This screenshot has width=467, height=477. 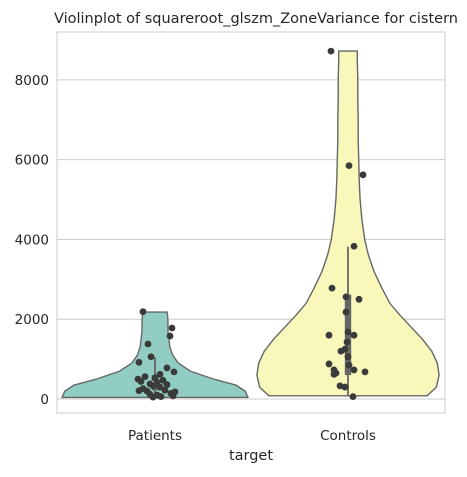 I want to click on y-tick-label: 8000, so click(x=32, y=81).